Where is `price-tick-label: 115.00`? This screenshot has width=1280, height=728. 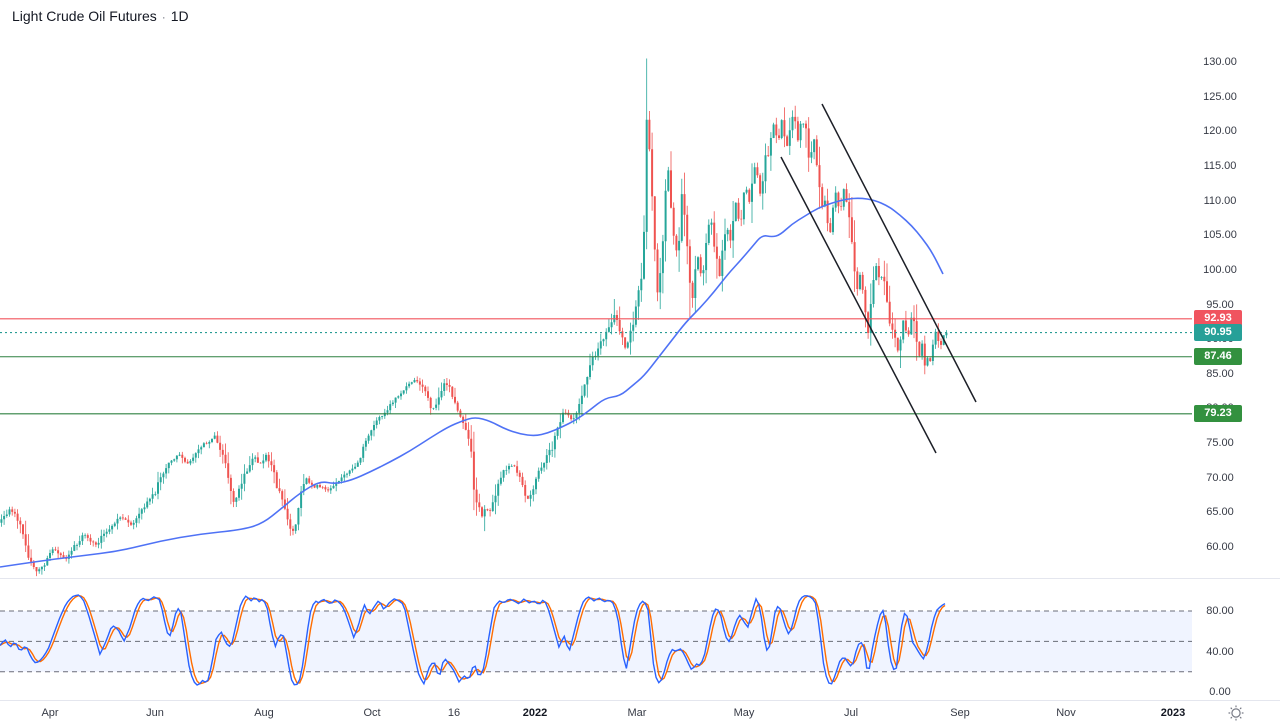 price-tick-label: 115.00 is located at coordinates (1220, 165).